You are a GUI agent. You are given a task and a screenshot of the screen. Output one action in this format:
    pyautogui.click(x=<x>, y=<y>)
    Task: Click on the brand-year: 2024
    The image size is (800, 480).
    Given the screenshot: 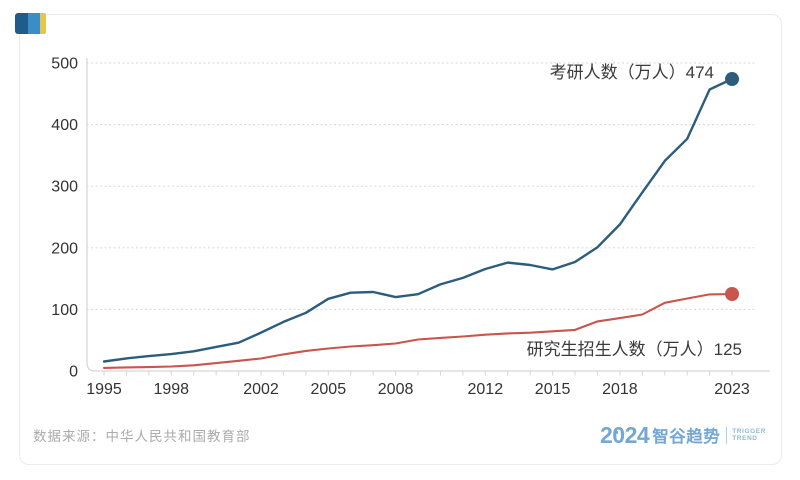 What is the action you would take?
    pyautogui.click(x=625, y=435)
    